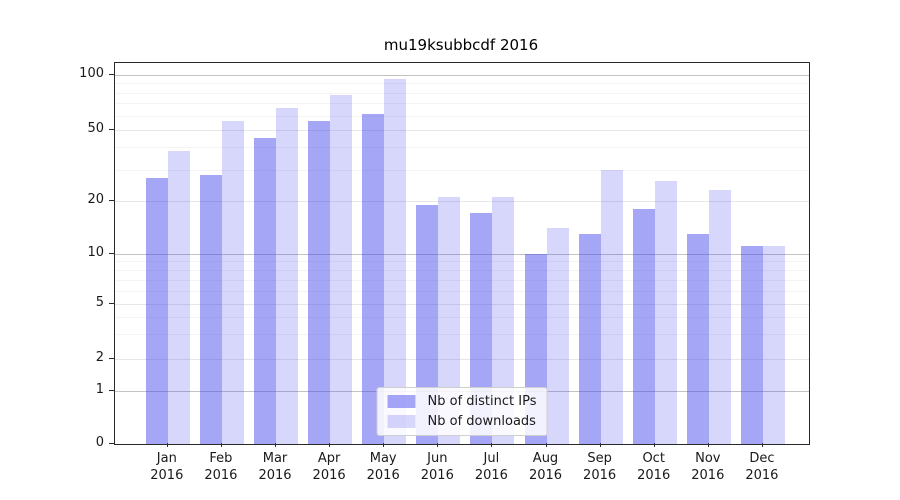 The height and width of the screenshot is (500, 900). What do you see at coordinates (492, 445) in the screenshot?
I see `x-axis-tick-jul` at bounding box center [492, 445].